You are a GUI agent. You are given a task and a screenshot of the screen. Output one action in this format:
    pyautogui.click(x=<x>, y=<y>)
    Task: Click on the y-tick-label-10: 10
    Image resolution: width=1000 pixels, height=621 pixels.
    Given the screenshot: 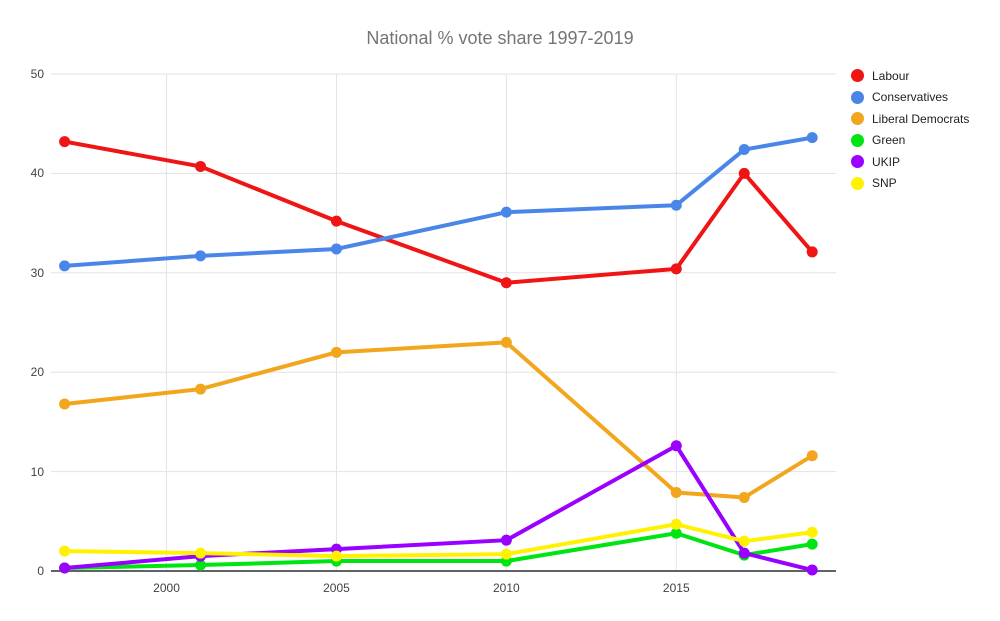 What is the action you would take?
    pyautogui.click(x=37, y=471)
    